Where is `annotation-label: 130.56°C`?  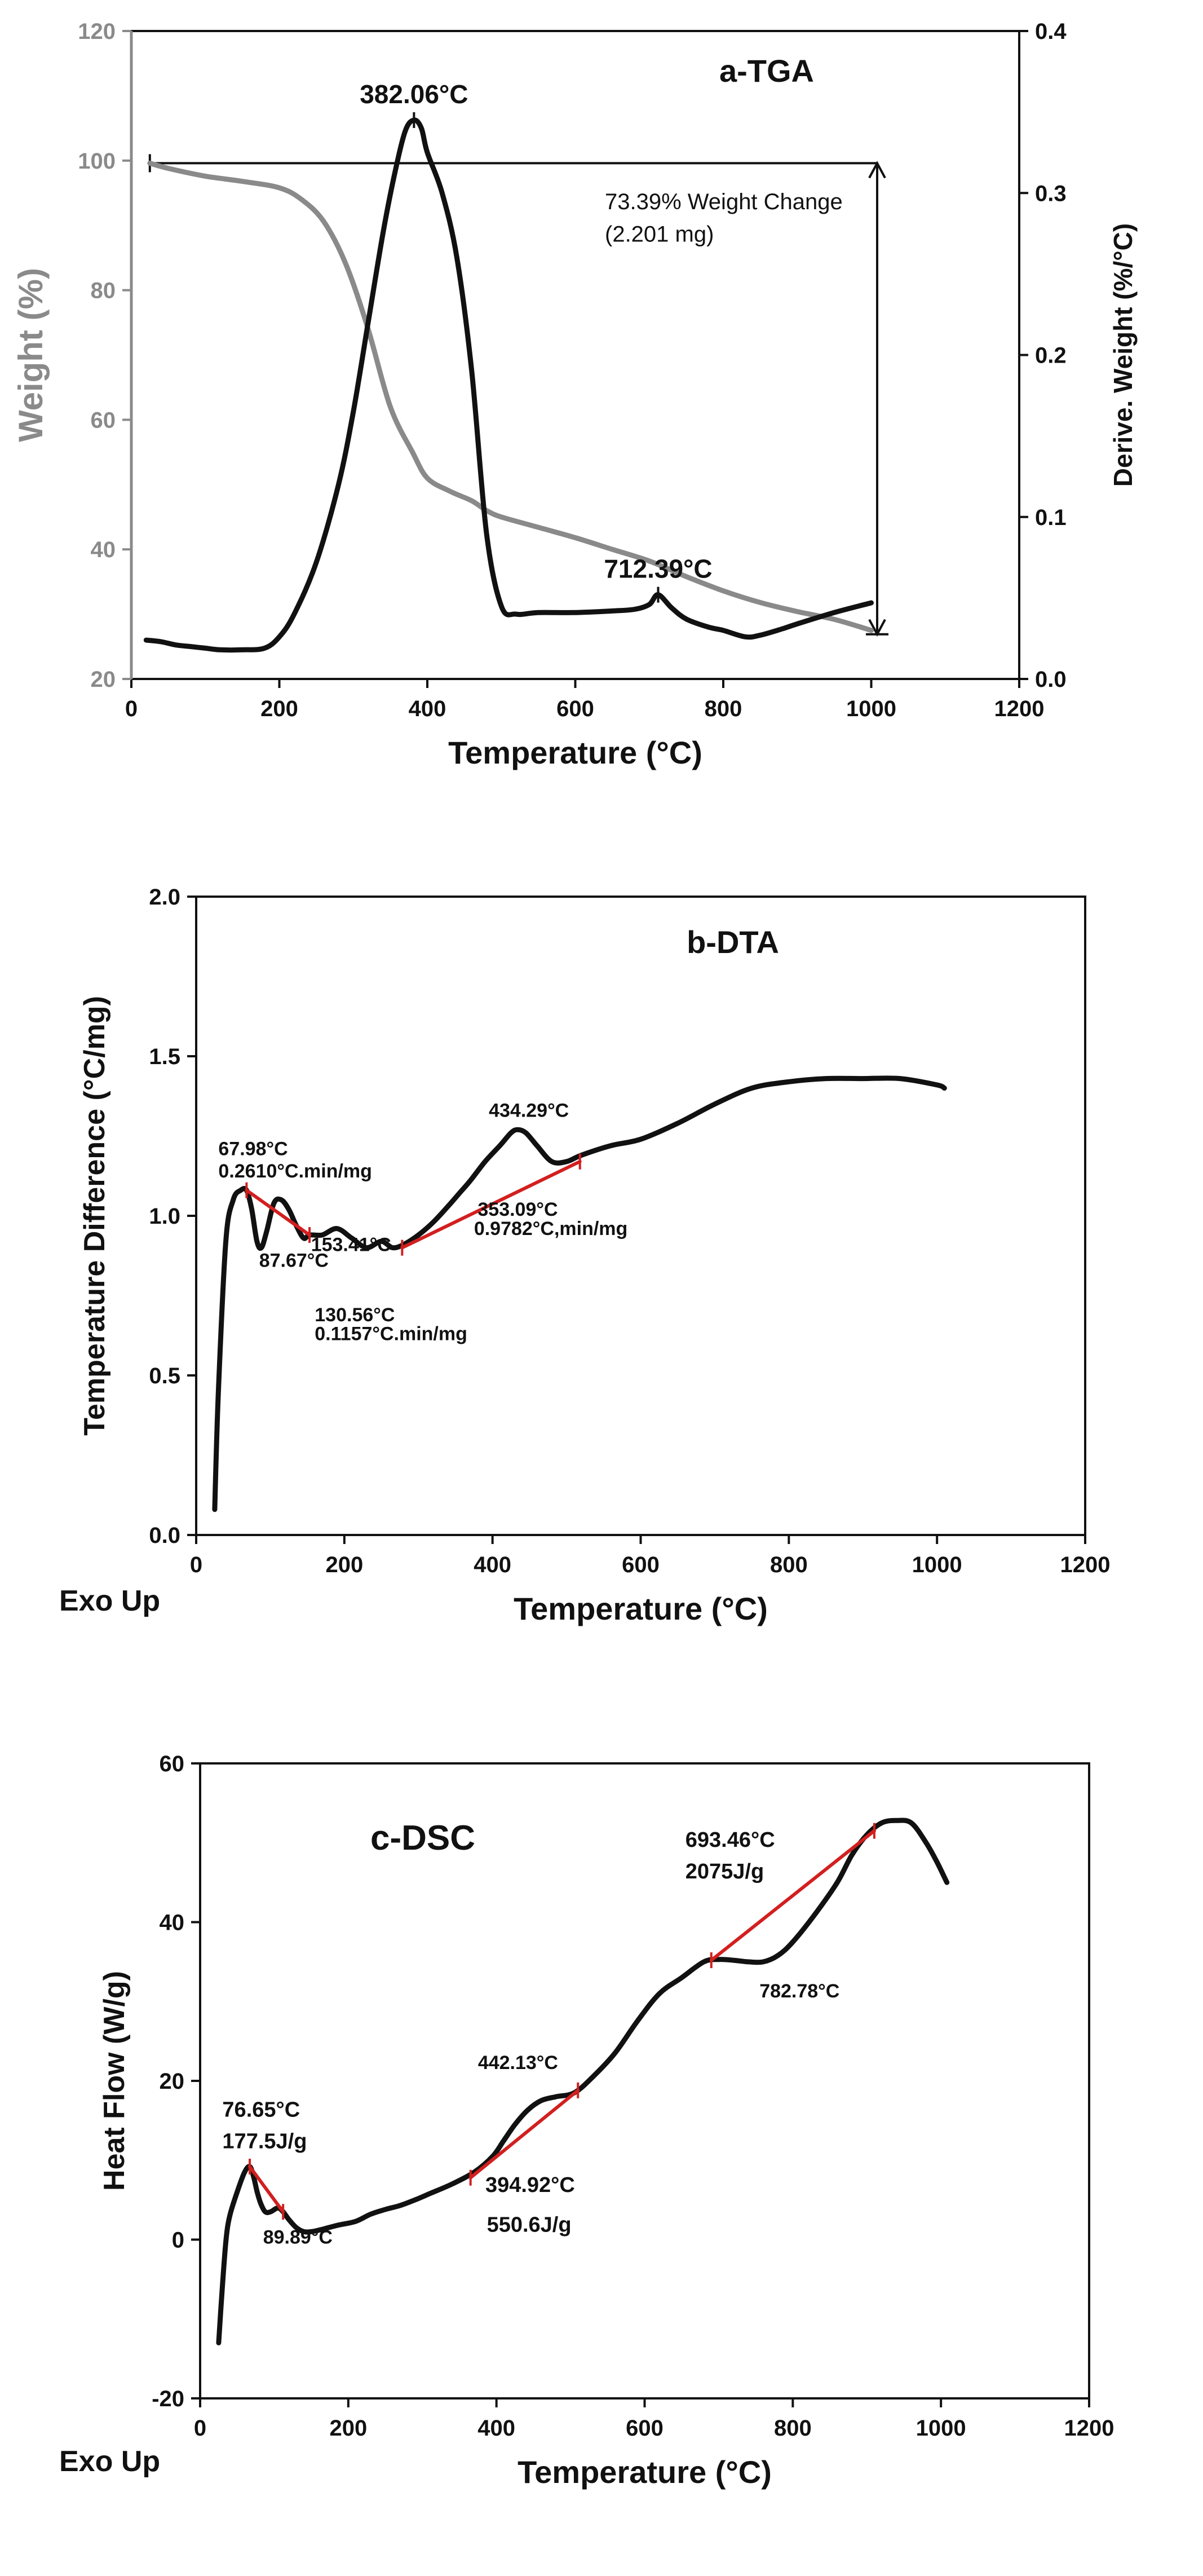 annotation-label: 130.56°C is located at coordinates (355, 1315).